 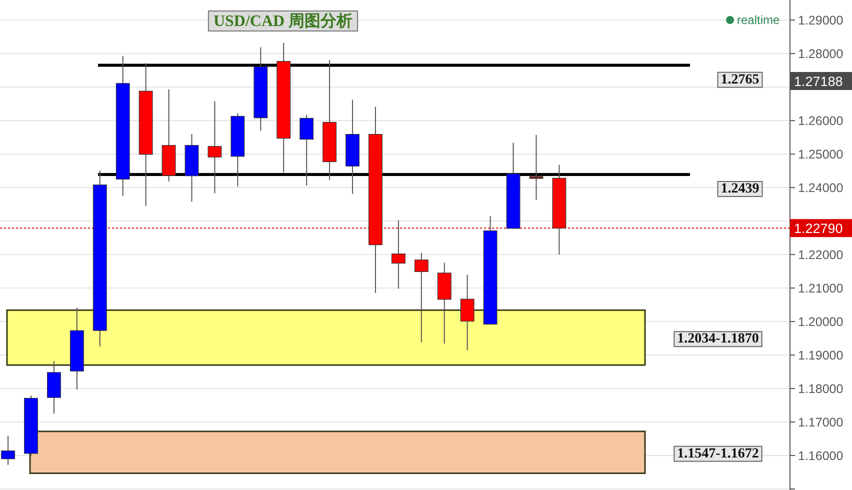 What do you see at coordinates (821, 121) in the screenshot?
I see `y-tick-label: 1.26000` at bounding box center [821, 121].